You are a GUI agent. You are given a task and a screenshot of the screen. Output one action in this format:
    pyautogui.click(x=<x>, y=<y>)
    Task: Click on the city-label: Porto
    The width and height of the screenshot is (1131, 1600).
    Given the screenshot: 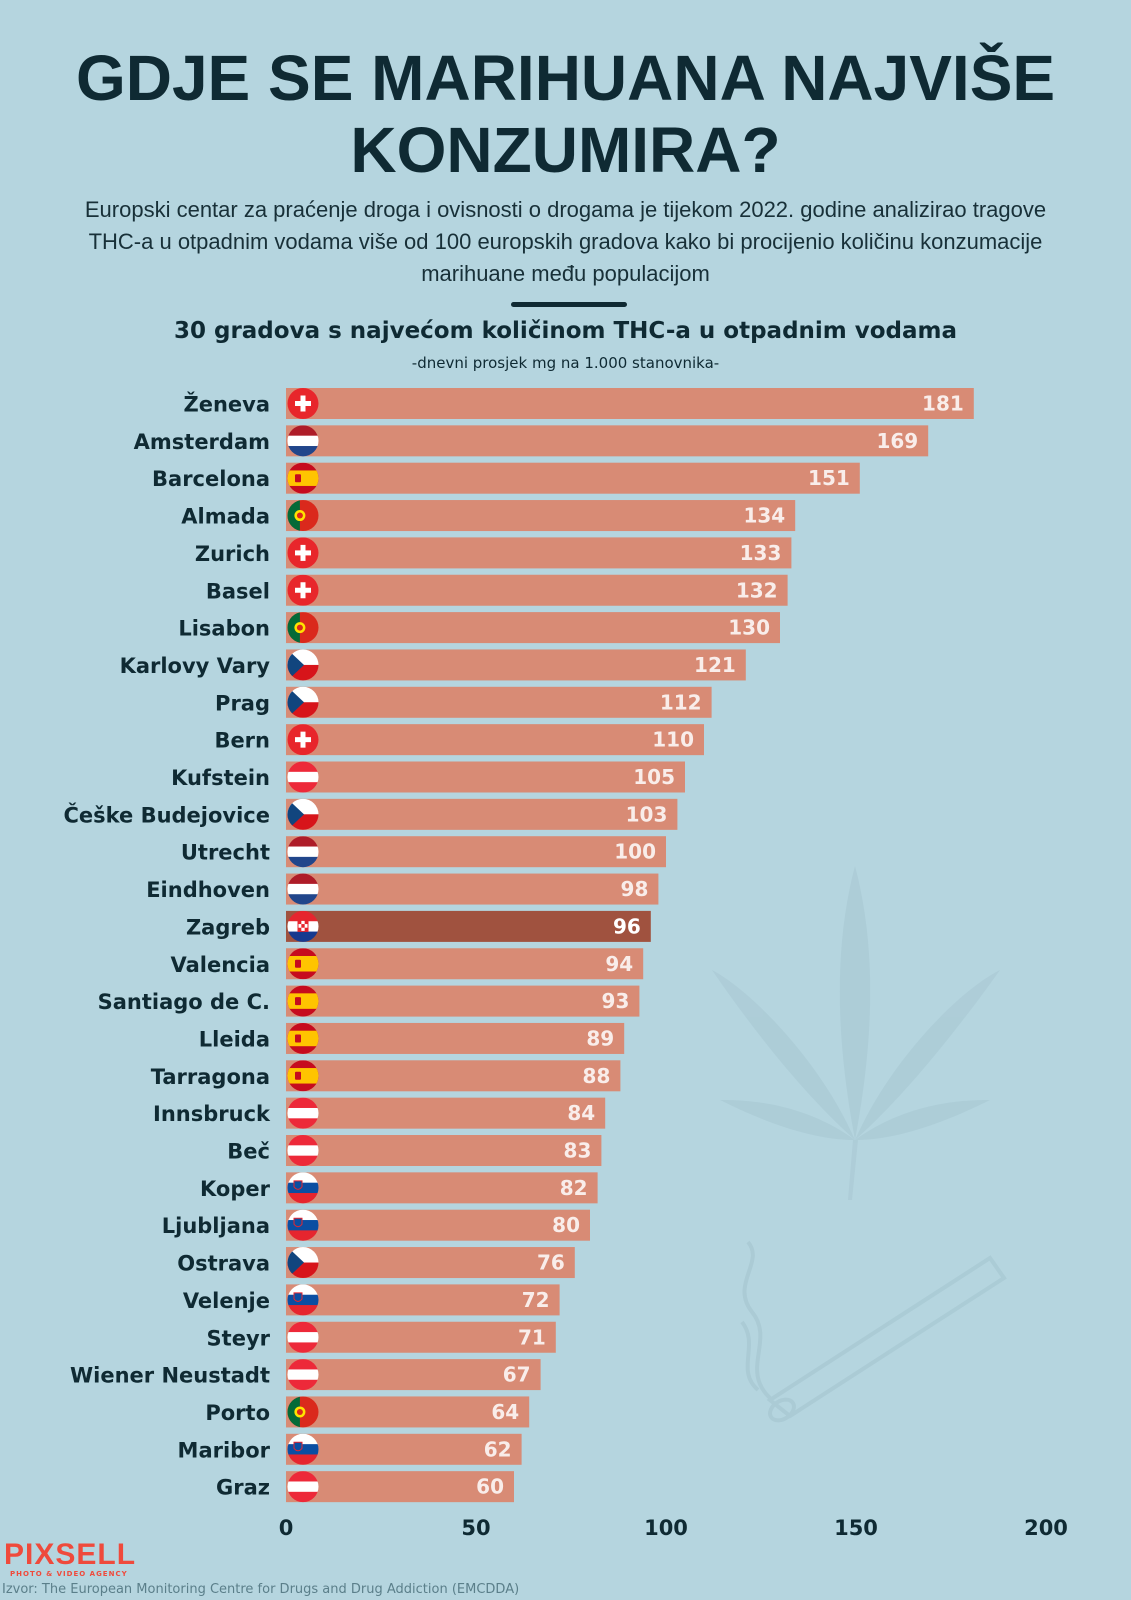 What is the action you would take?
    pyautogui.click(x=237, y=1413)
    